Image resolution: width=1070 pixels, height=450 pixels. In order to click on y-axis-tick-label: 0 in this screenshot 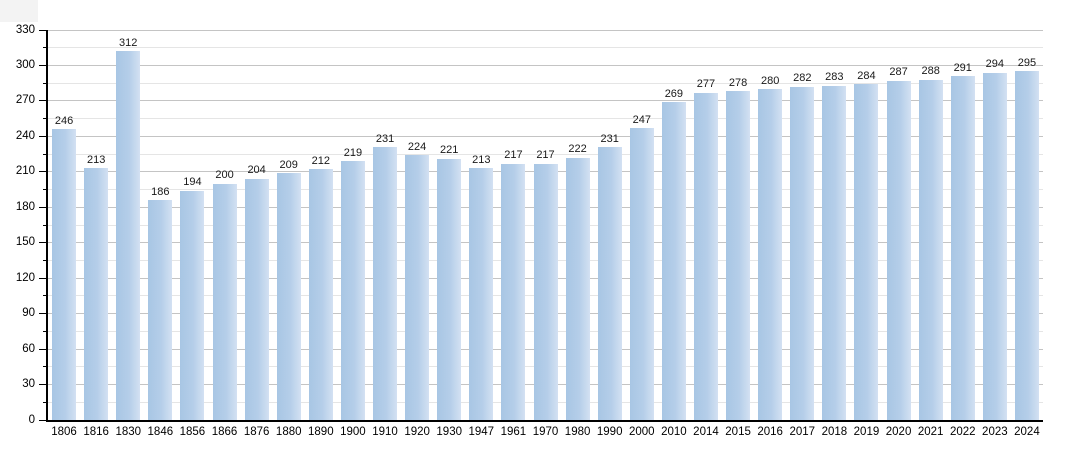, I will do `click(31, 419)`.